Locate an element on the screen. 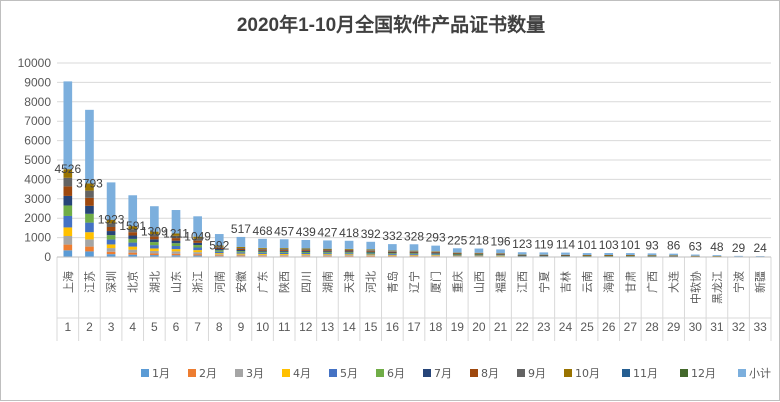  y-tick-label: 2000 is located at coordinates (37, 218).